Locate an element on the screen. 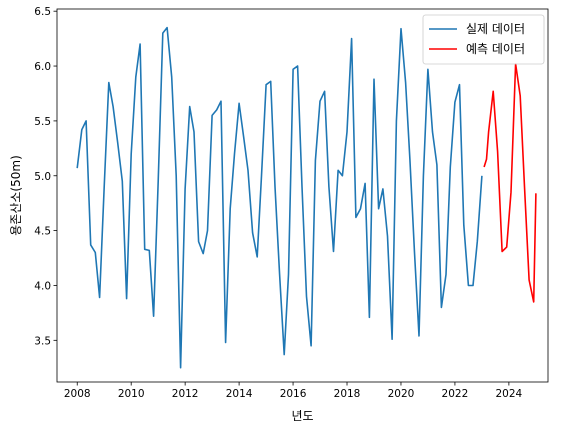 The width and height of the screenshot is (563, 434). y-axis-ticks: 3.5 4.0 4.5 5.0 5.5 6.0 6.5 is located at coordinates (45, 176).